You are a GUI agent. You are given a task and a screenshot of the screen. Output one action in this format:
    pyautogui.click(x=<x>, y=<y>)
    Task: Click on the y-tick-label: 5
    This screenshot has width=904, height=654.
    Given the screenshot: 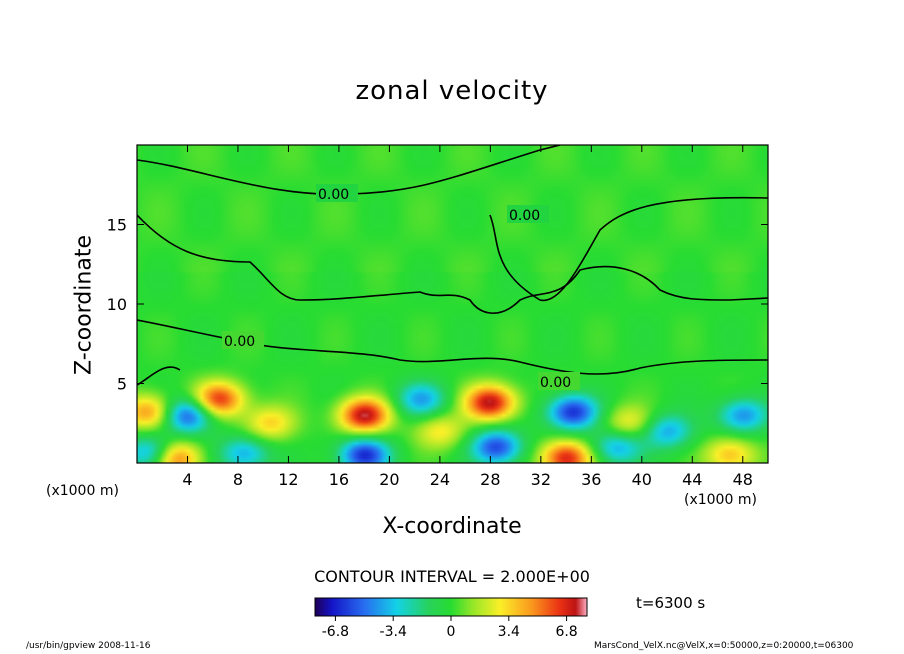 What is the action you would take?
    pyautogui.click(x=122, y=384)
    